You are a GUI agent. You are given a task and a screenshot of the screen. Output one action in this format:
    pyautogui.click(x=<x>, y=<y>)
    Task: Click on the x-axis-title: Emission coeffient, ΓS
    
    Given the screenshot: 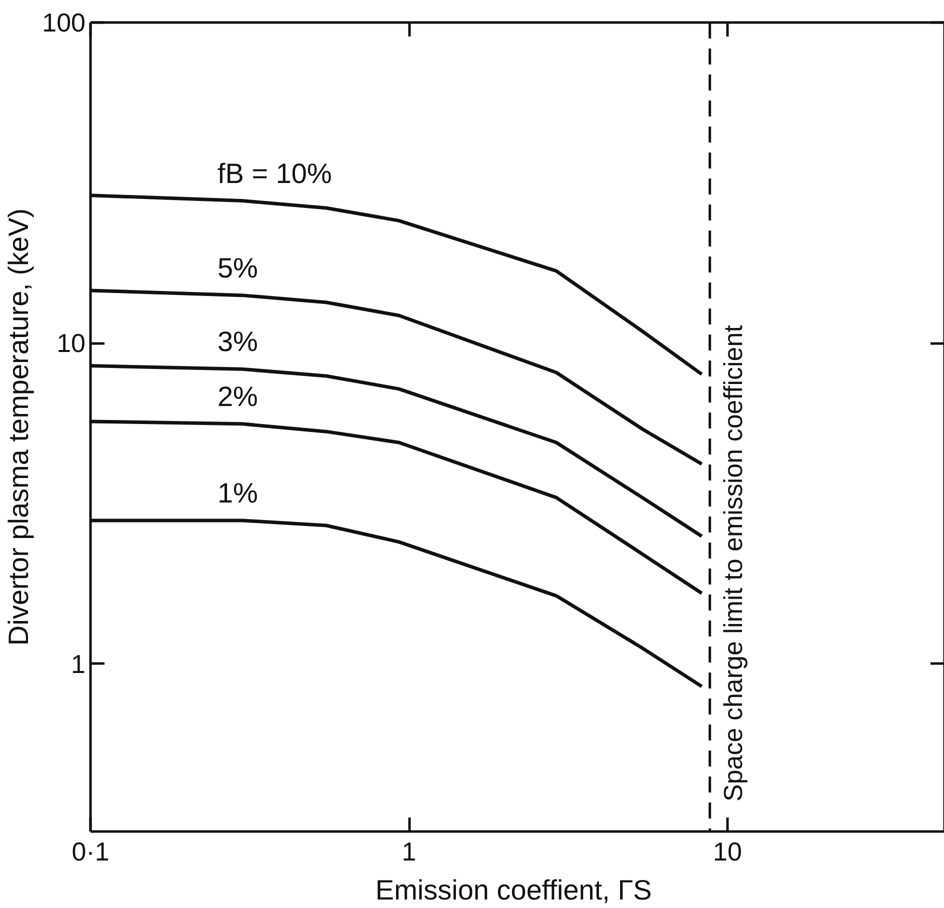 What is the action you would take?
    pyautogui.click(x=513, y=890)
    